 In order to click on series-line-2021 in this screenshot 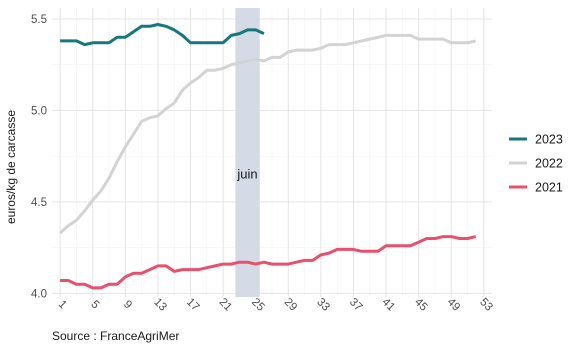, I will do `click(268, 262)`.